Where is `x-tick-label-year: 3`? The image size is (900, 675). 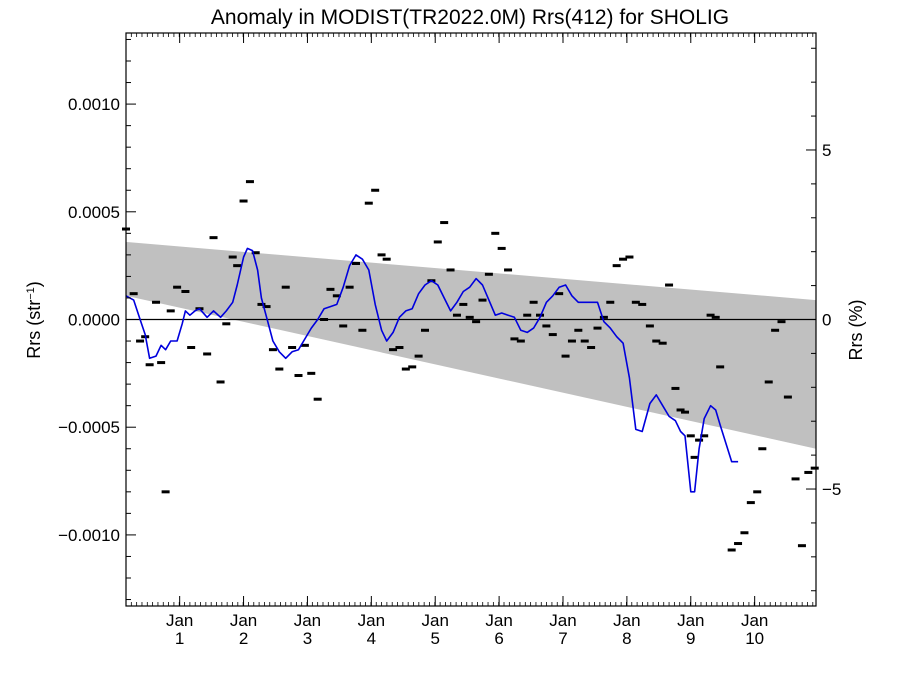
x-tick-label-year: 3 is located at coordinates (307, 638).